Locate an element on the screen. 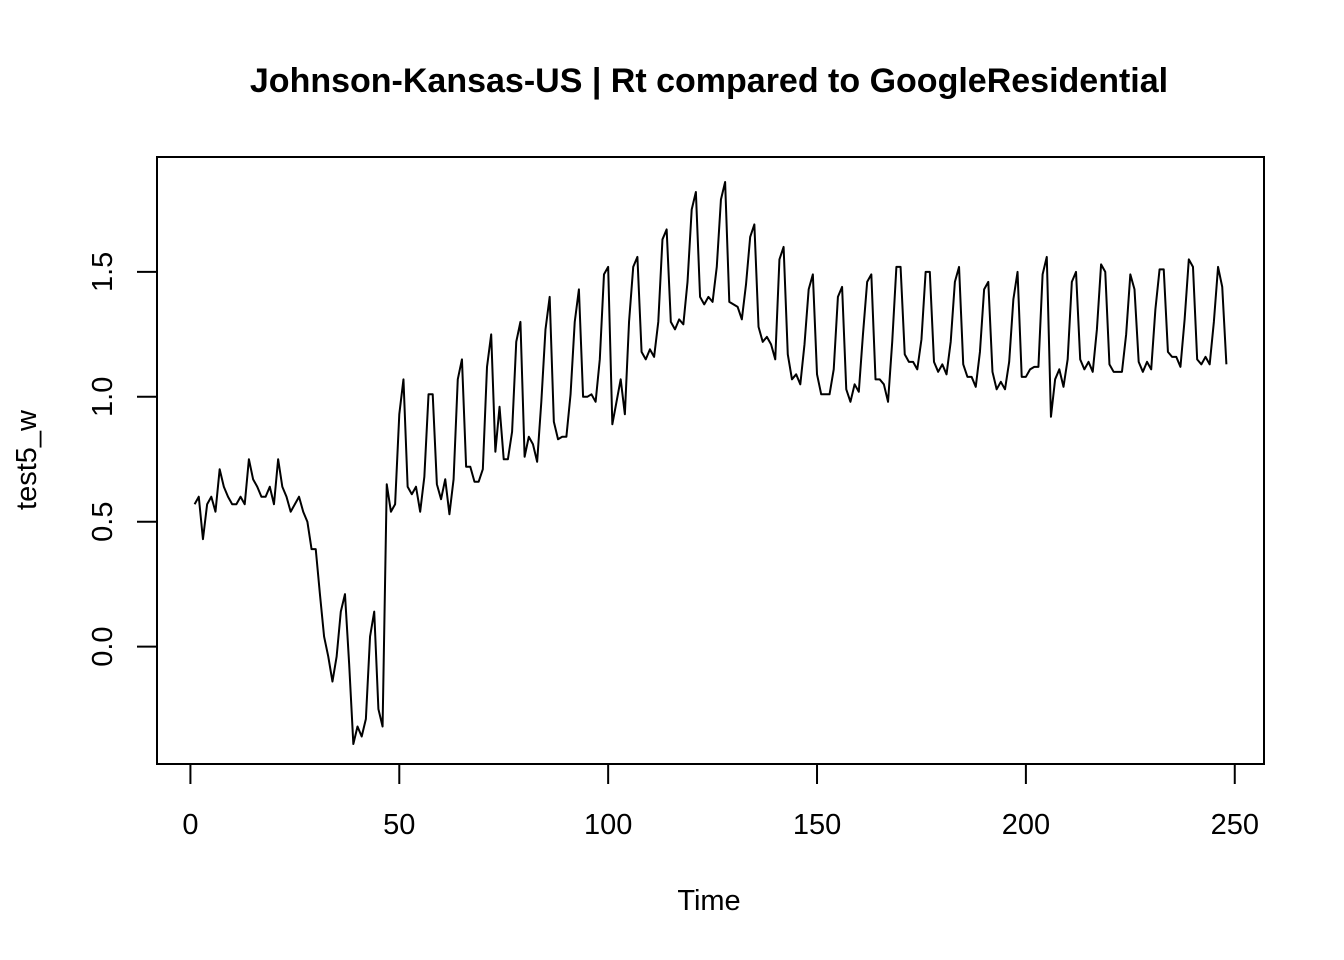 The width and height of the screenshot is (1344, 960). x-tick-label: 100 is located at coordinates (608, 825).